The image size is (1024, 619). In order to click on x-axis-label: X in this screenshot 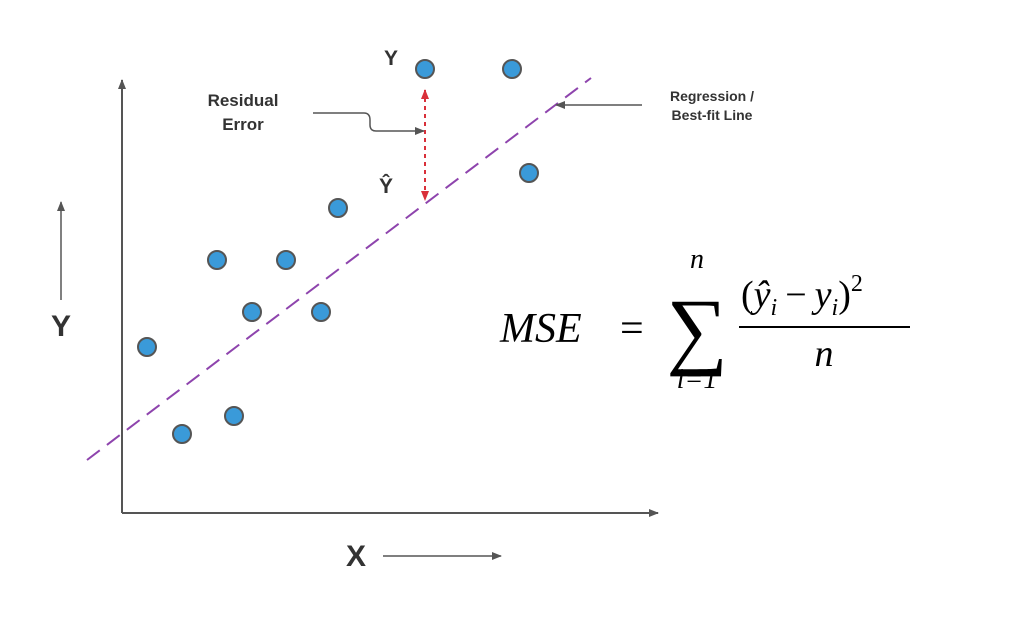, I will do `click(356, 556)`.